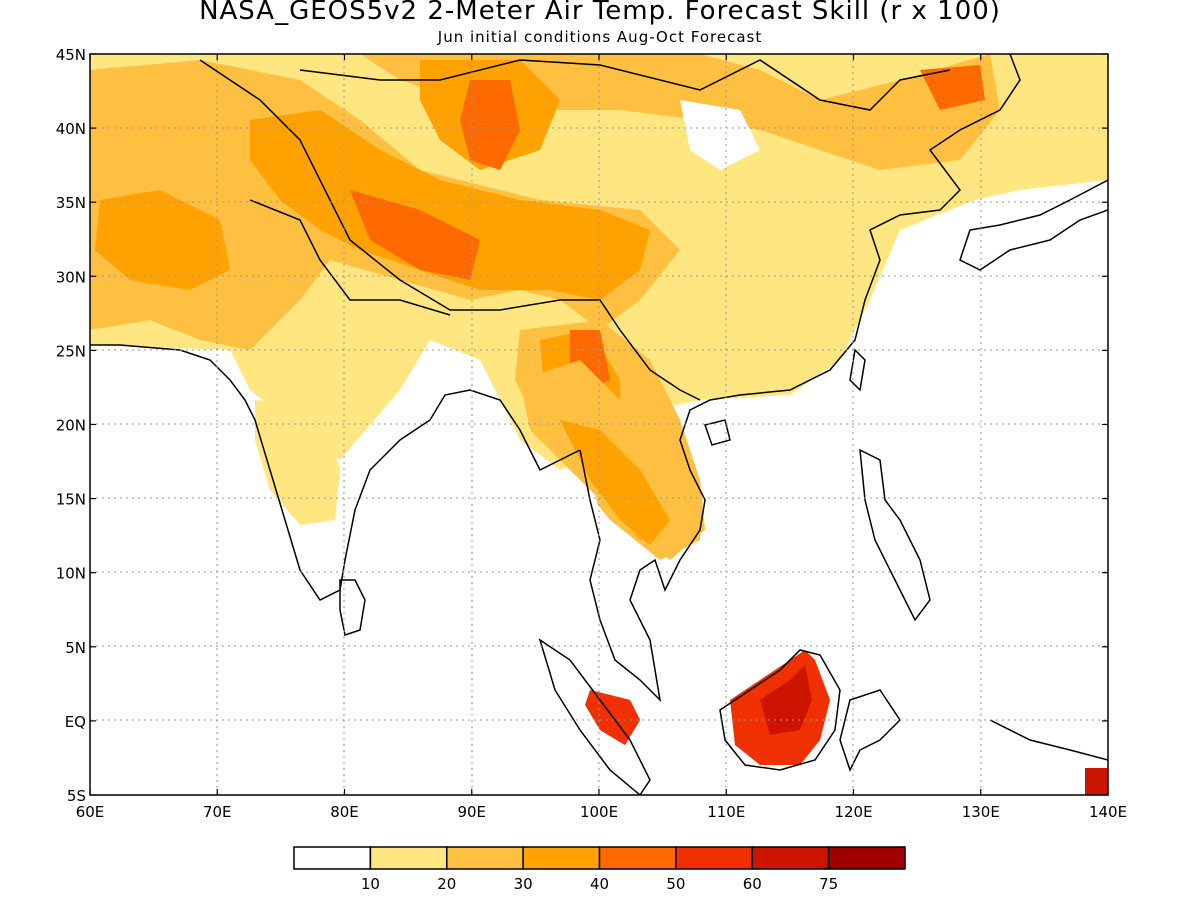 The width and height of the screenshot is (1200, 900). I want to click on lon-tick-label: 100E, so click(599, 812).